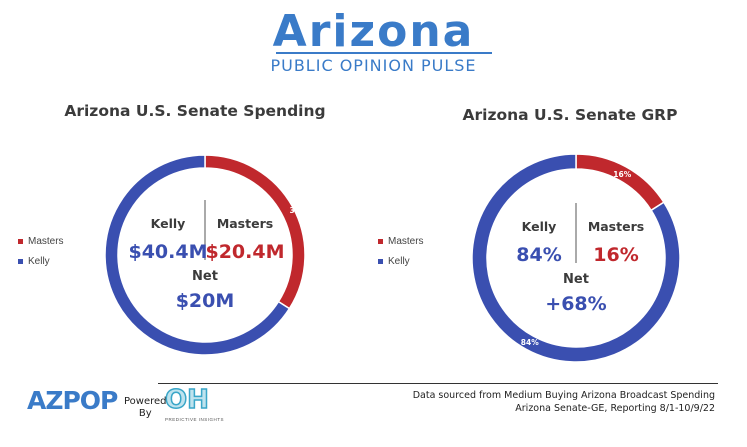 Image resolution: width=747 pixels, height=447 pixels. I want to click on azpop-logo-text: AZPOP, so click(72, 400).